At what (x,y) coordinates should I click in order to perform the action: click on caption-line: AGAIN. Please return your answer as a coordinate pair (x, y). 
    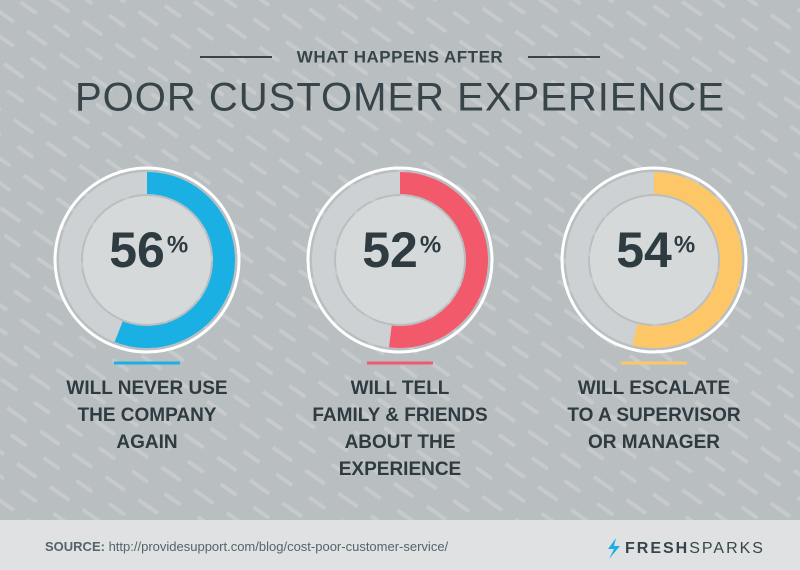
    Looking at the image, I should click on (146, 442).